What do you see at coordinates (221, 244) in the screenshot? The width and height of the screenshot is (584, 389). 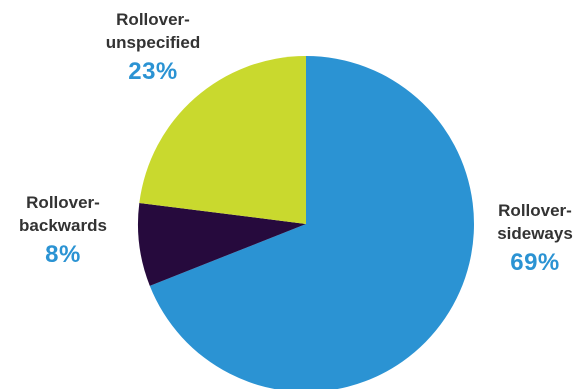 I see `pie-slice-backwards` at bounding box center [221, 244].